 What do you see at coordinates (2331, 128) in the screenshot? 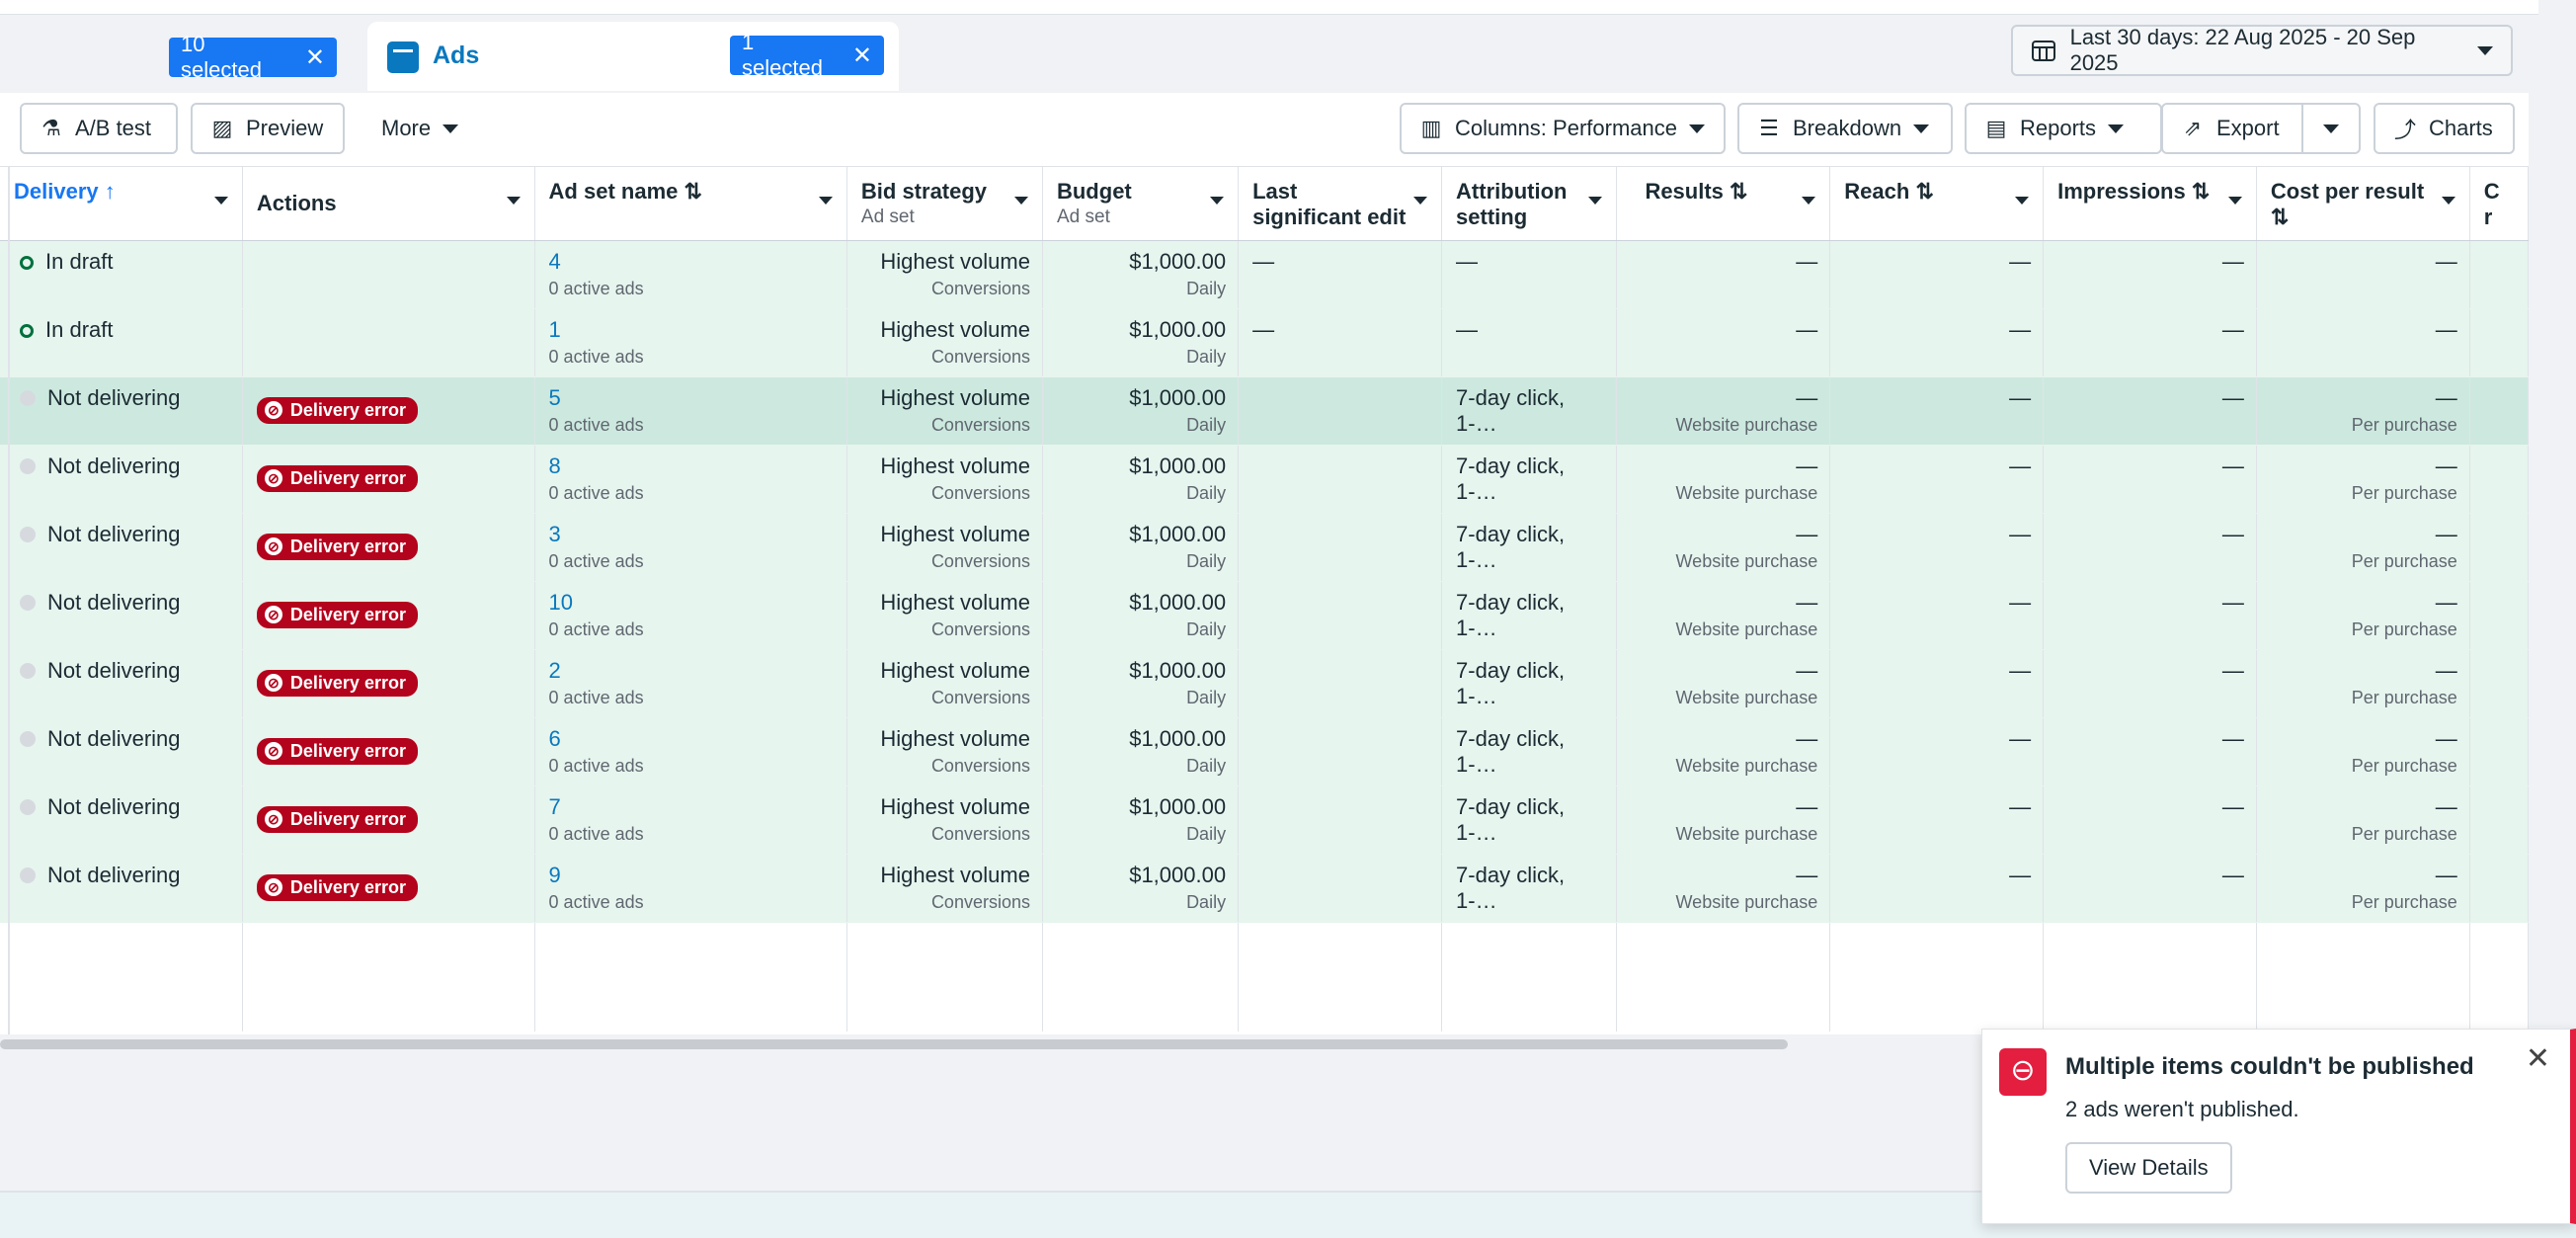
I see `export-options-button` at bounding box center [2331, 128].